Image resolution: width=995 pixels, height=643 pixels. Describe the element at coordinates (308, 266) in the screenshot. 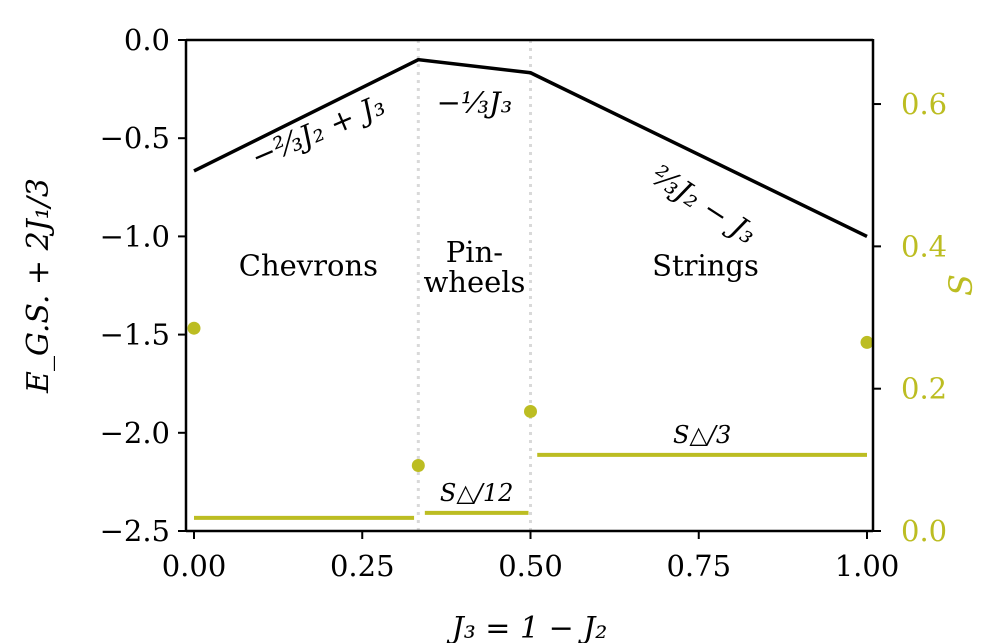

I see `phase-label: Chevrons` at that location.